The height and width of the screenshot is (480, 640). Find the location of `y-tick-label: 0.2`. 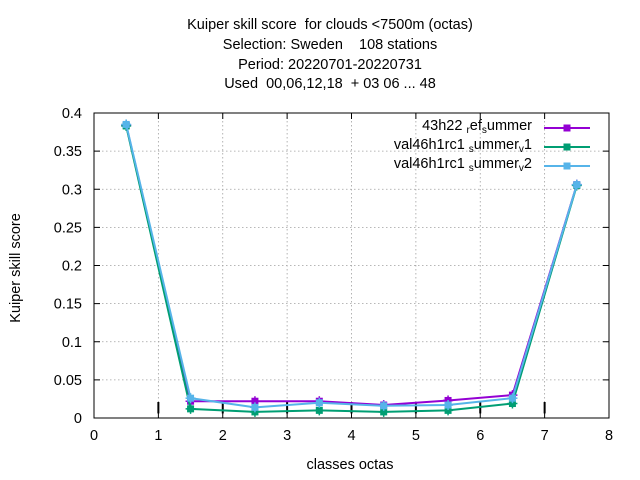

y-tick-label: 0.2 is located at coordinates (72, 267).